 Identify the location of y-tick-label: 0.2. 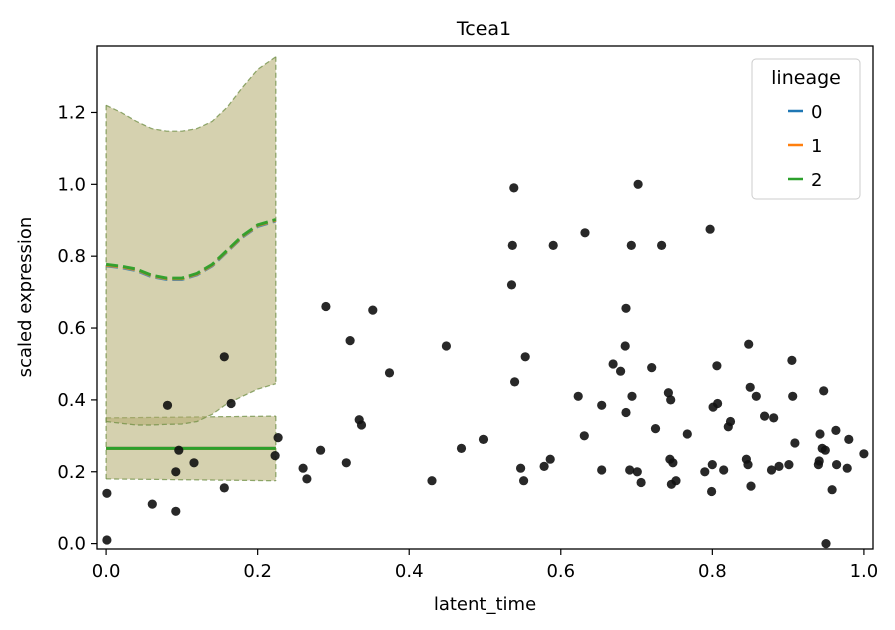
(71, 472).